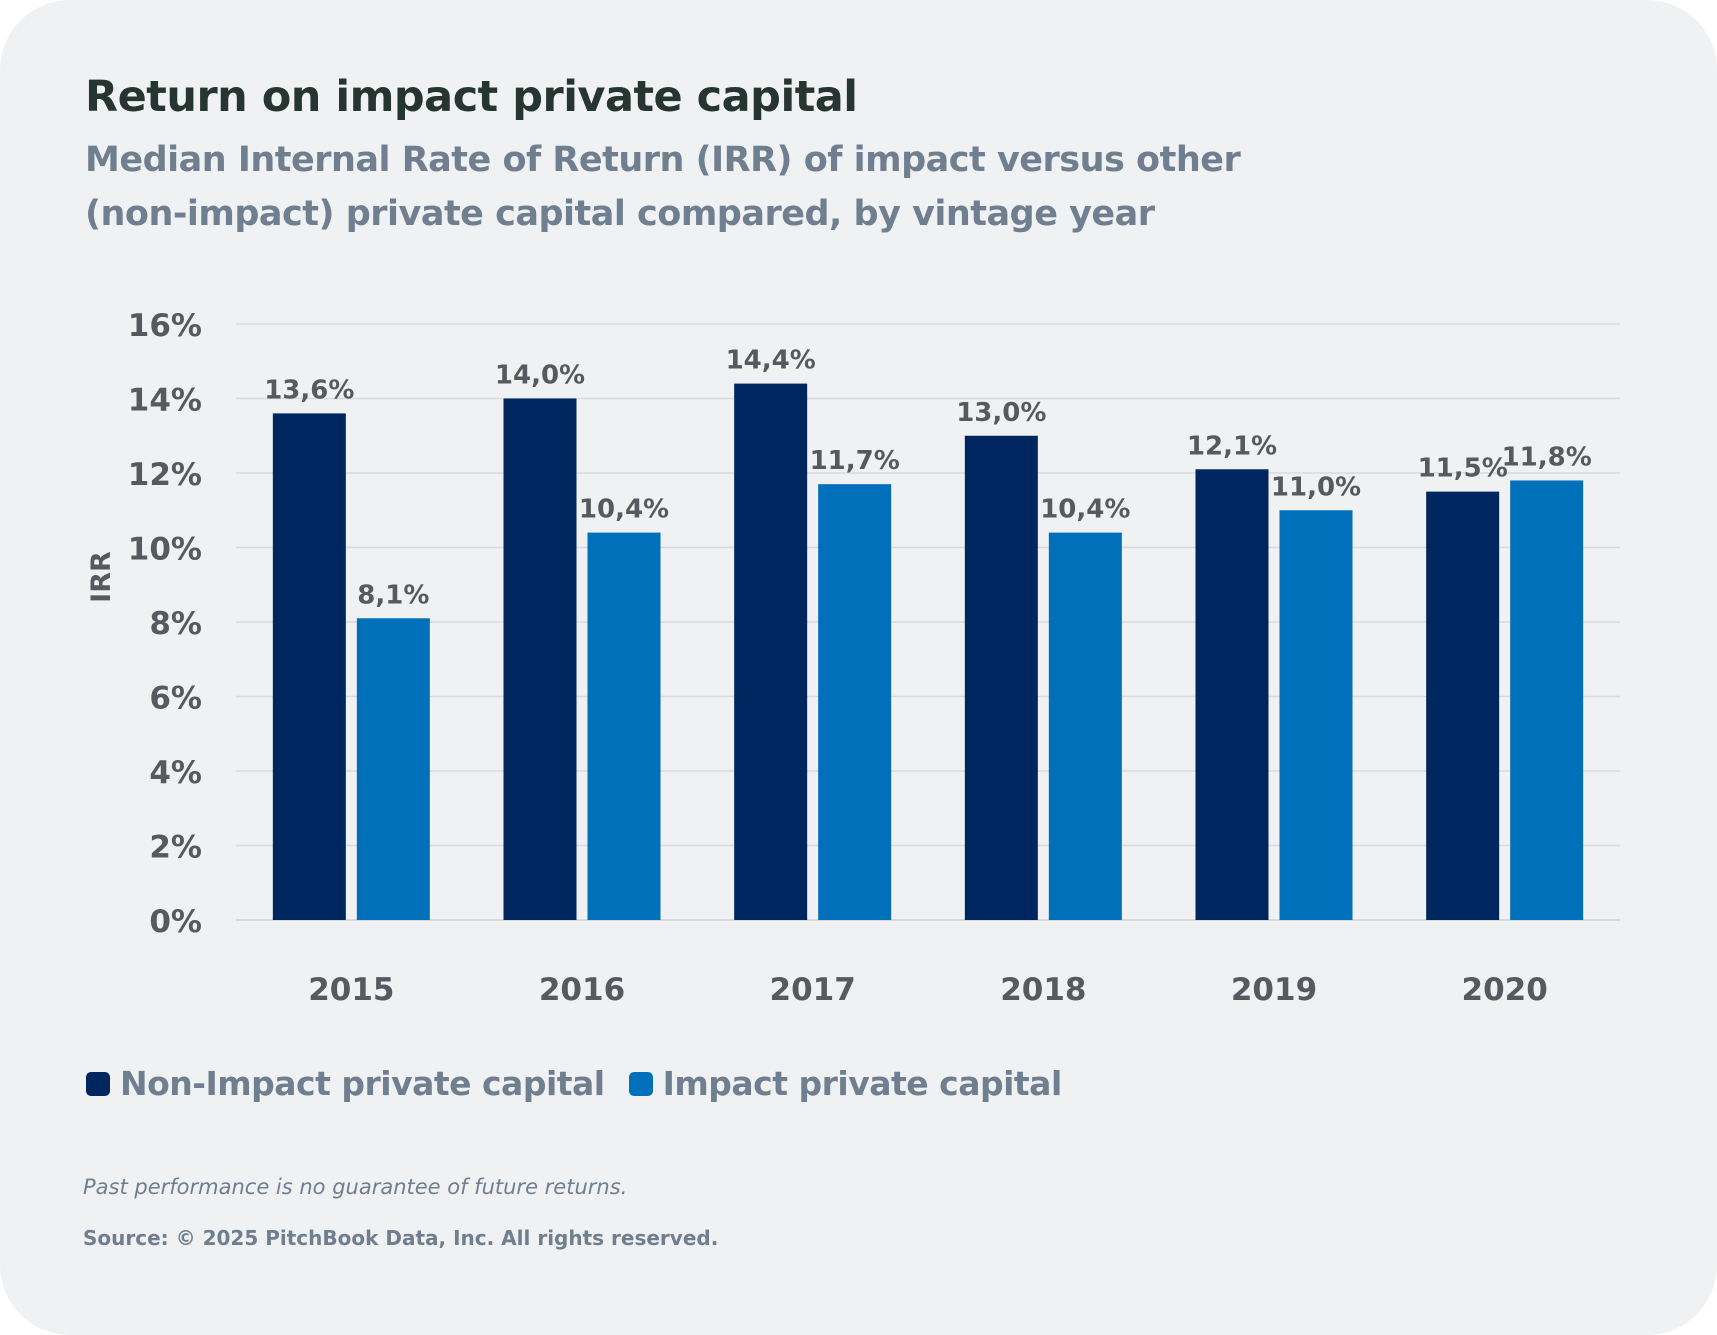  Describe the element at coordinates (101, 577) in the screenshot. I see `y-axis-label: IRR` at that location.